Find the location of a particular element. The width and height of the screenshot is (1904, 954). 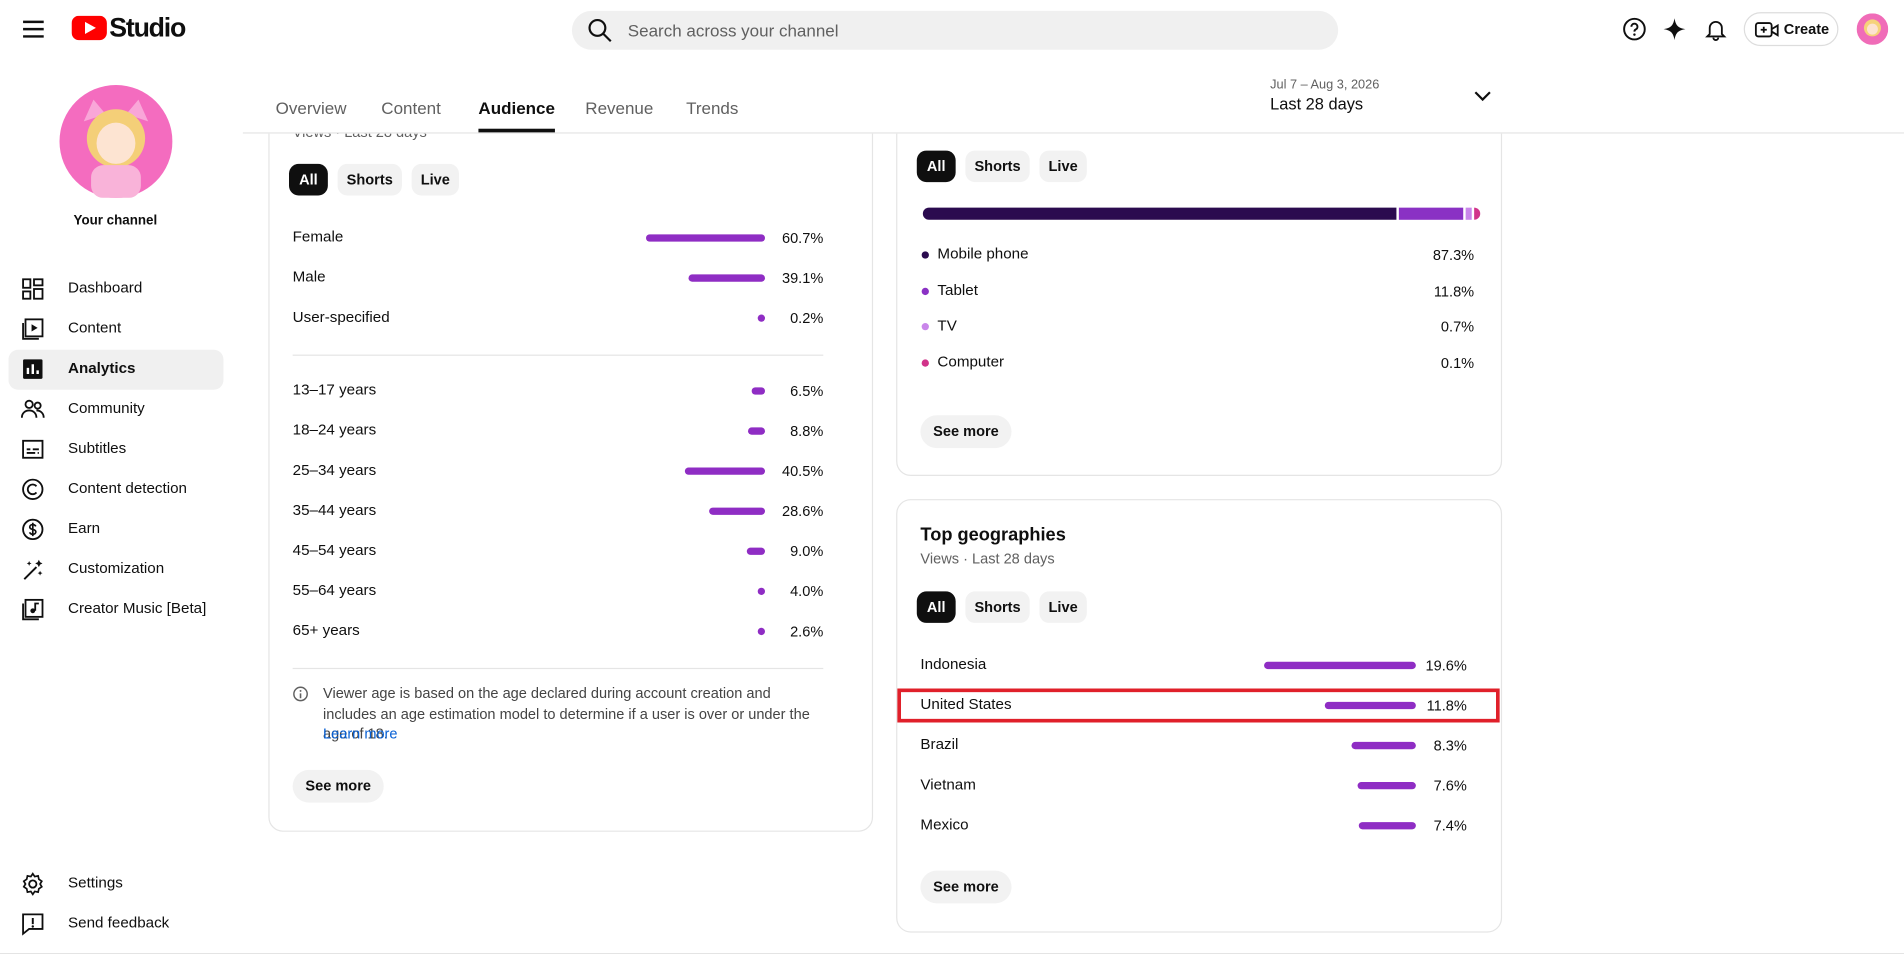

date-chevron is located at coordinates (1482, 96).